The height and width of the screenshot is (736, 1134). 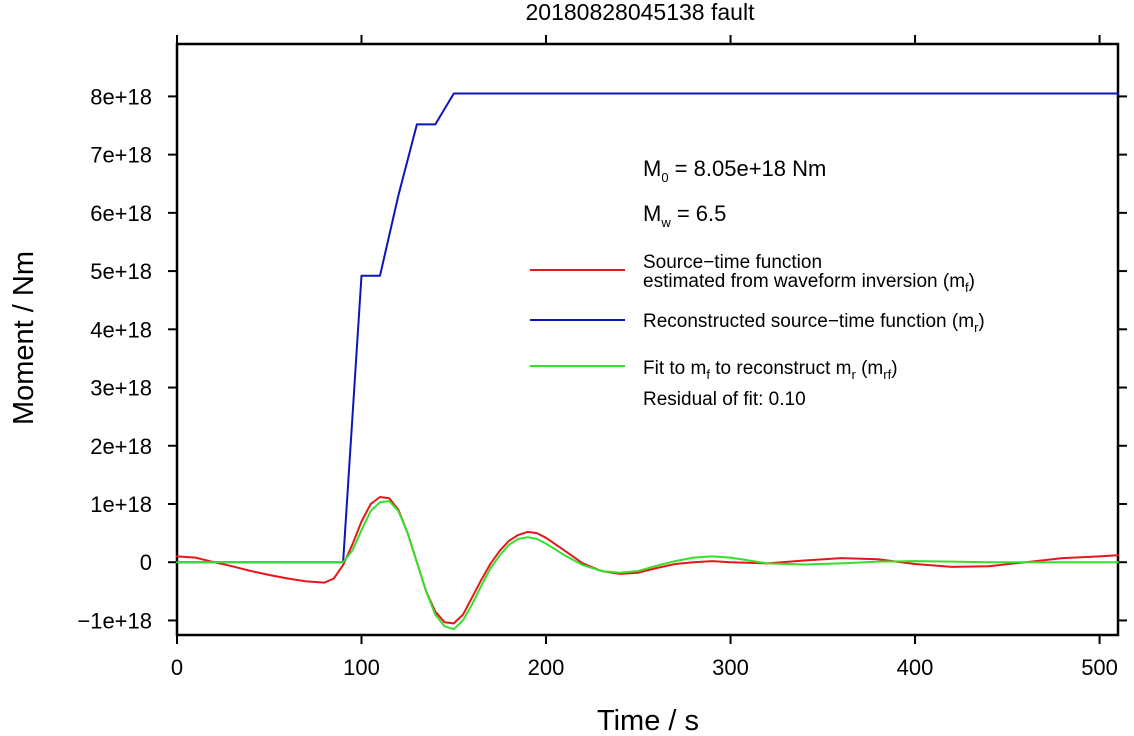 I want to click on m0-annotation: M0 = 8.05e+18 Nm, so click(x=734, y=170).